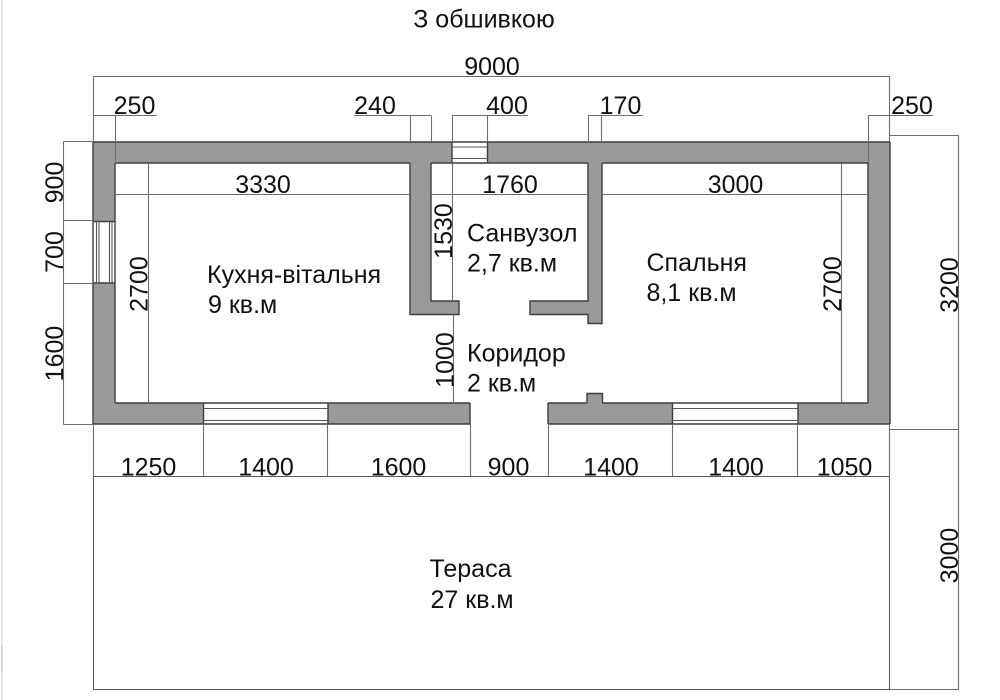 The width and height of the screenshot is (1000, 700). What do you see at coordinates (950, 285) in the screenshot?
I see `svg-text: 3200` at bounding box center [950, 285].